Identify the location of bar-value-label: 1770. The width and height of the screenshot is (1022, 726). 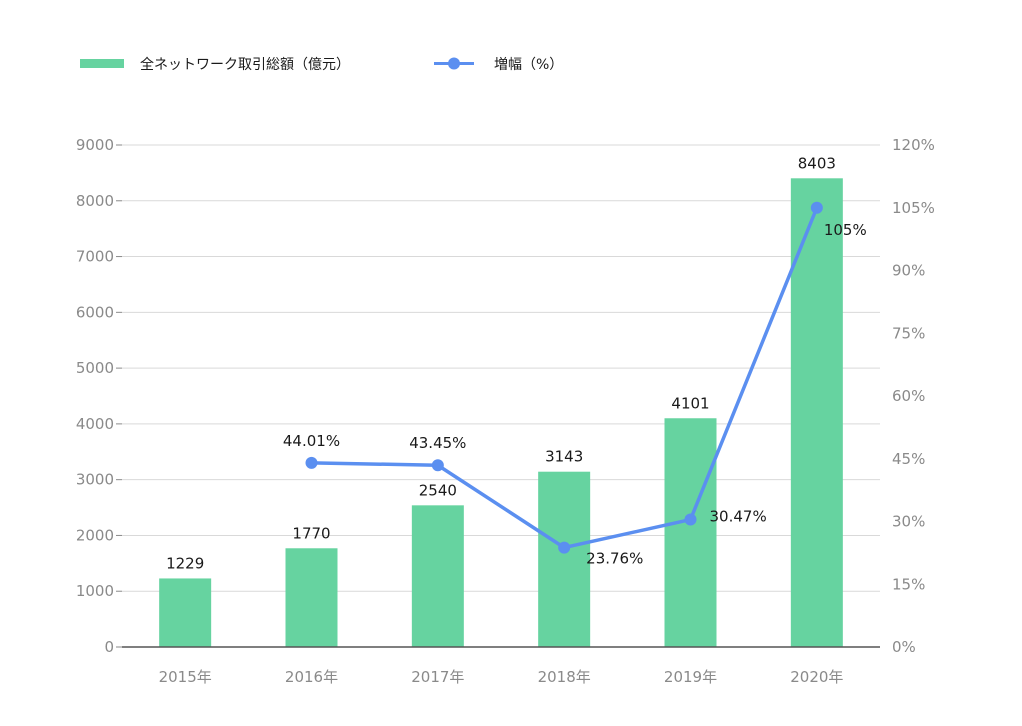
(311, 533).